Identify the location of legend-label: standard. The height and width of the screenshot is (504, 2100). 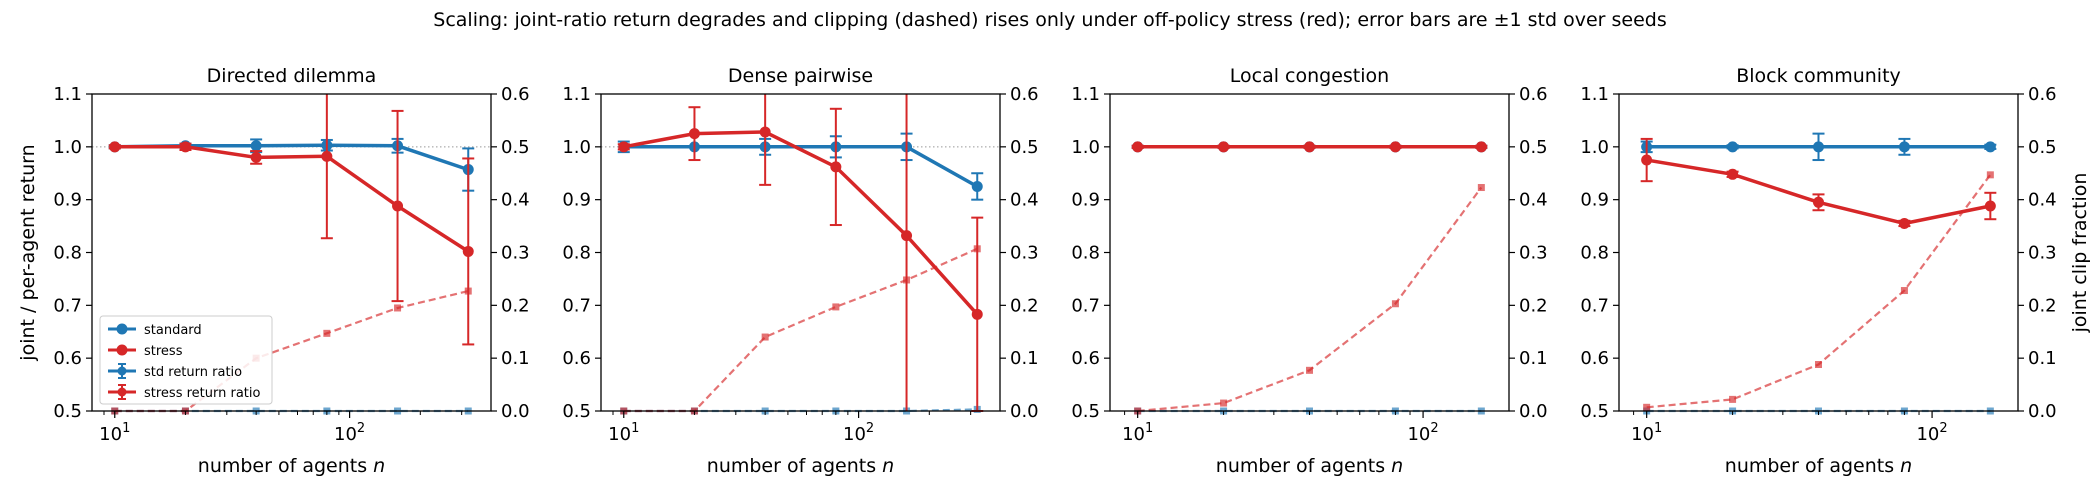
(173, 330).